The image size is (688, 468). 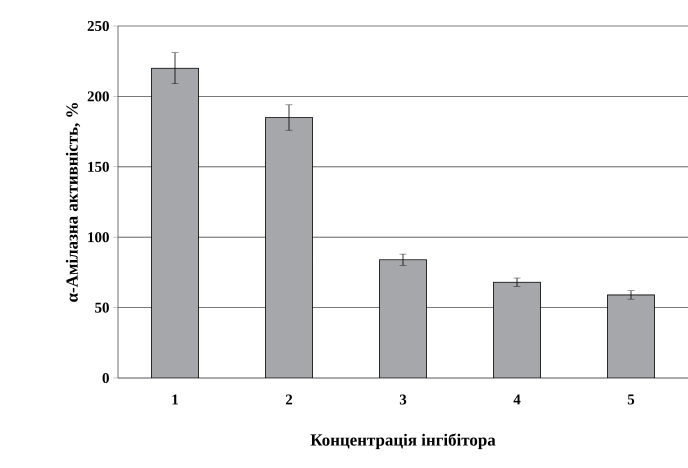 I want to click on y-tick-label: 50, so click(x=102, y=307).